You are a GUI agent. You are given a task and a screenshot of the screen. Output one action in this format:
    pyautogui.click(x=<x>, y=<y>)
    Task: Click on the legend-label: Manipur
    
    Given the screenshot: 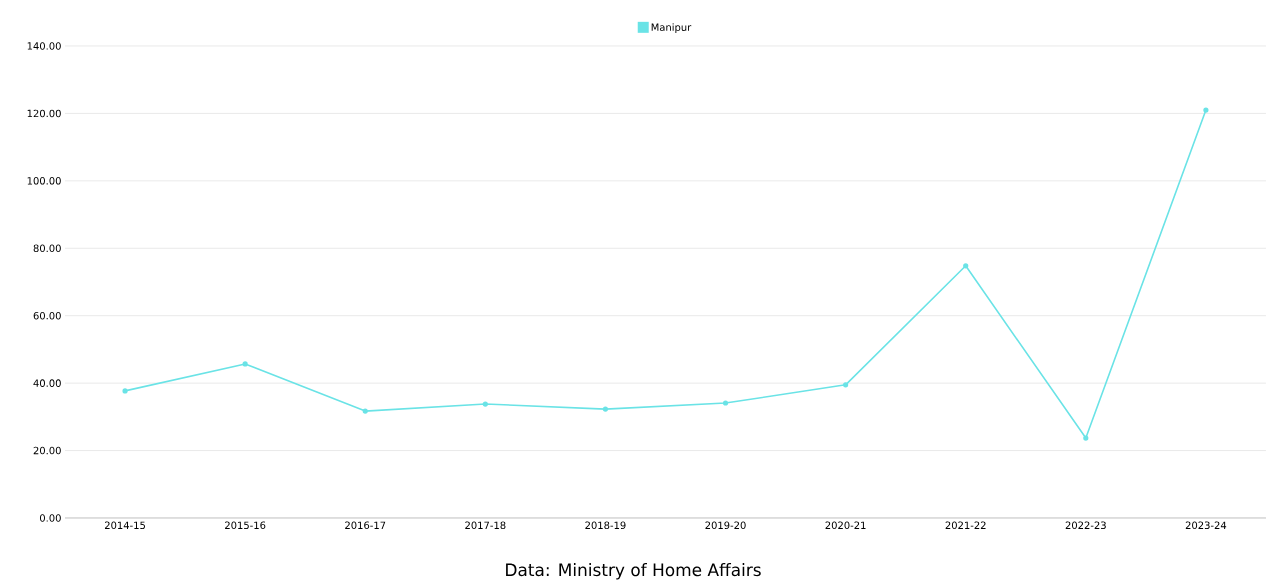 What is the action you would take?
    pyautogui.click(x=671, y=28)
    